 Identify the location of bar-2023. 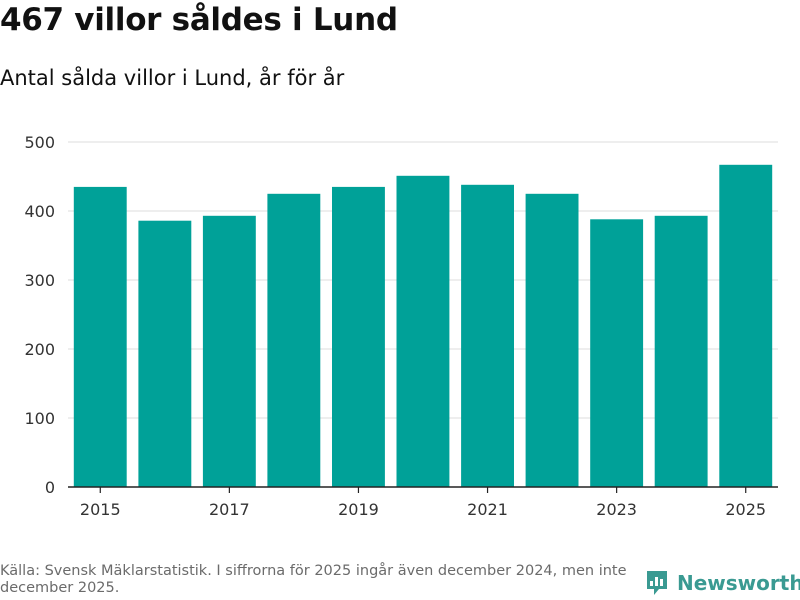
(617, 353).